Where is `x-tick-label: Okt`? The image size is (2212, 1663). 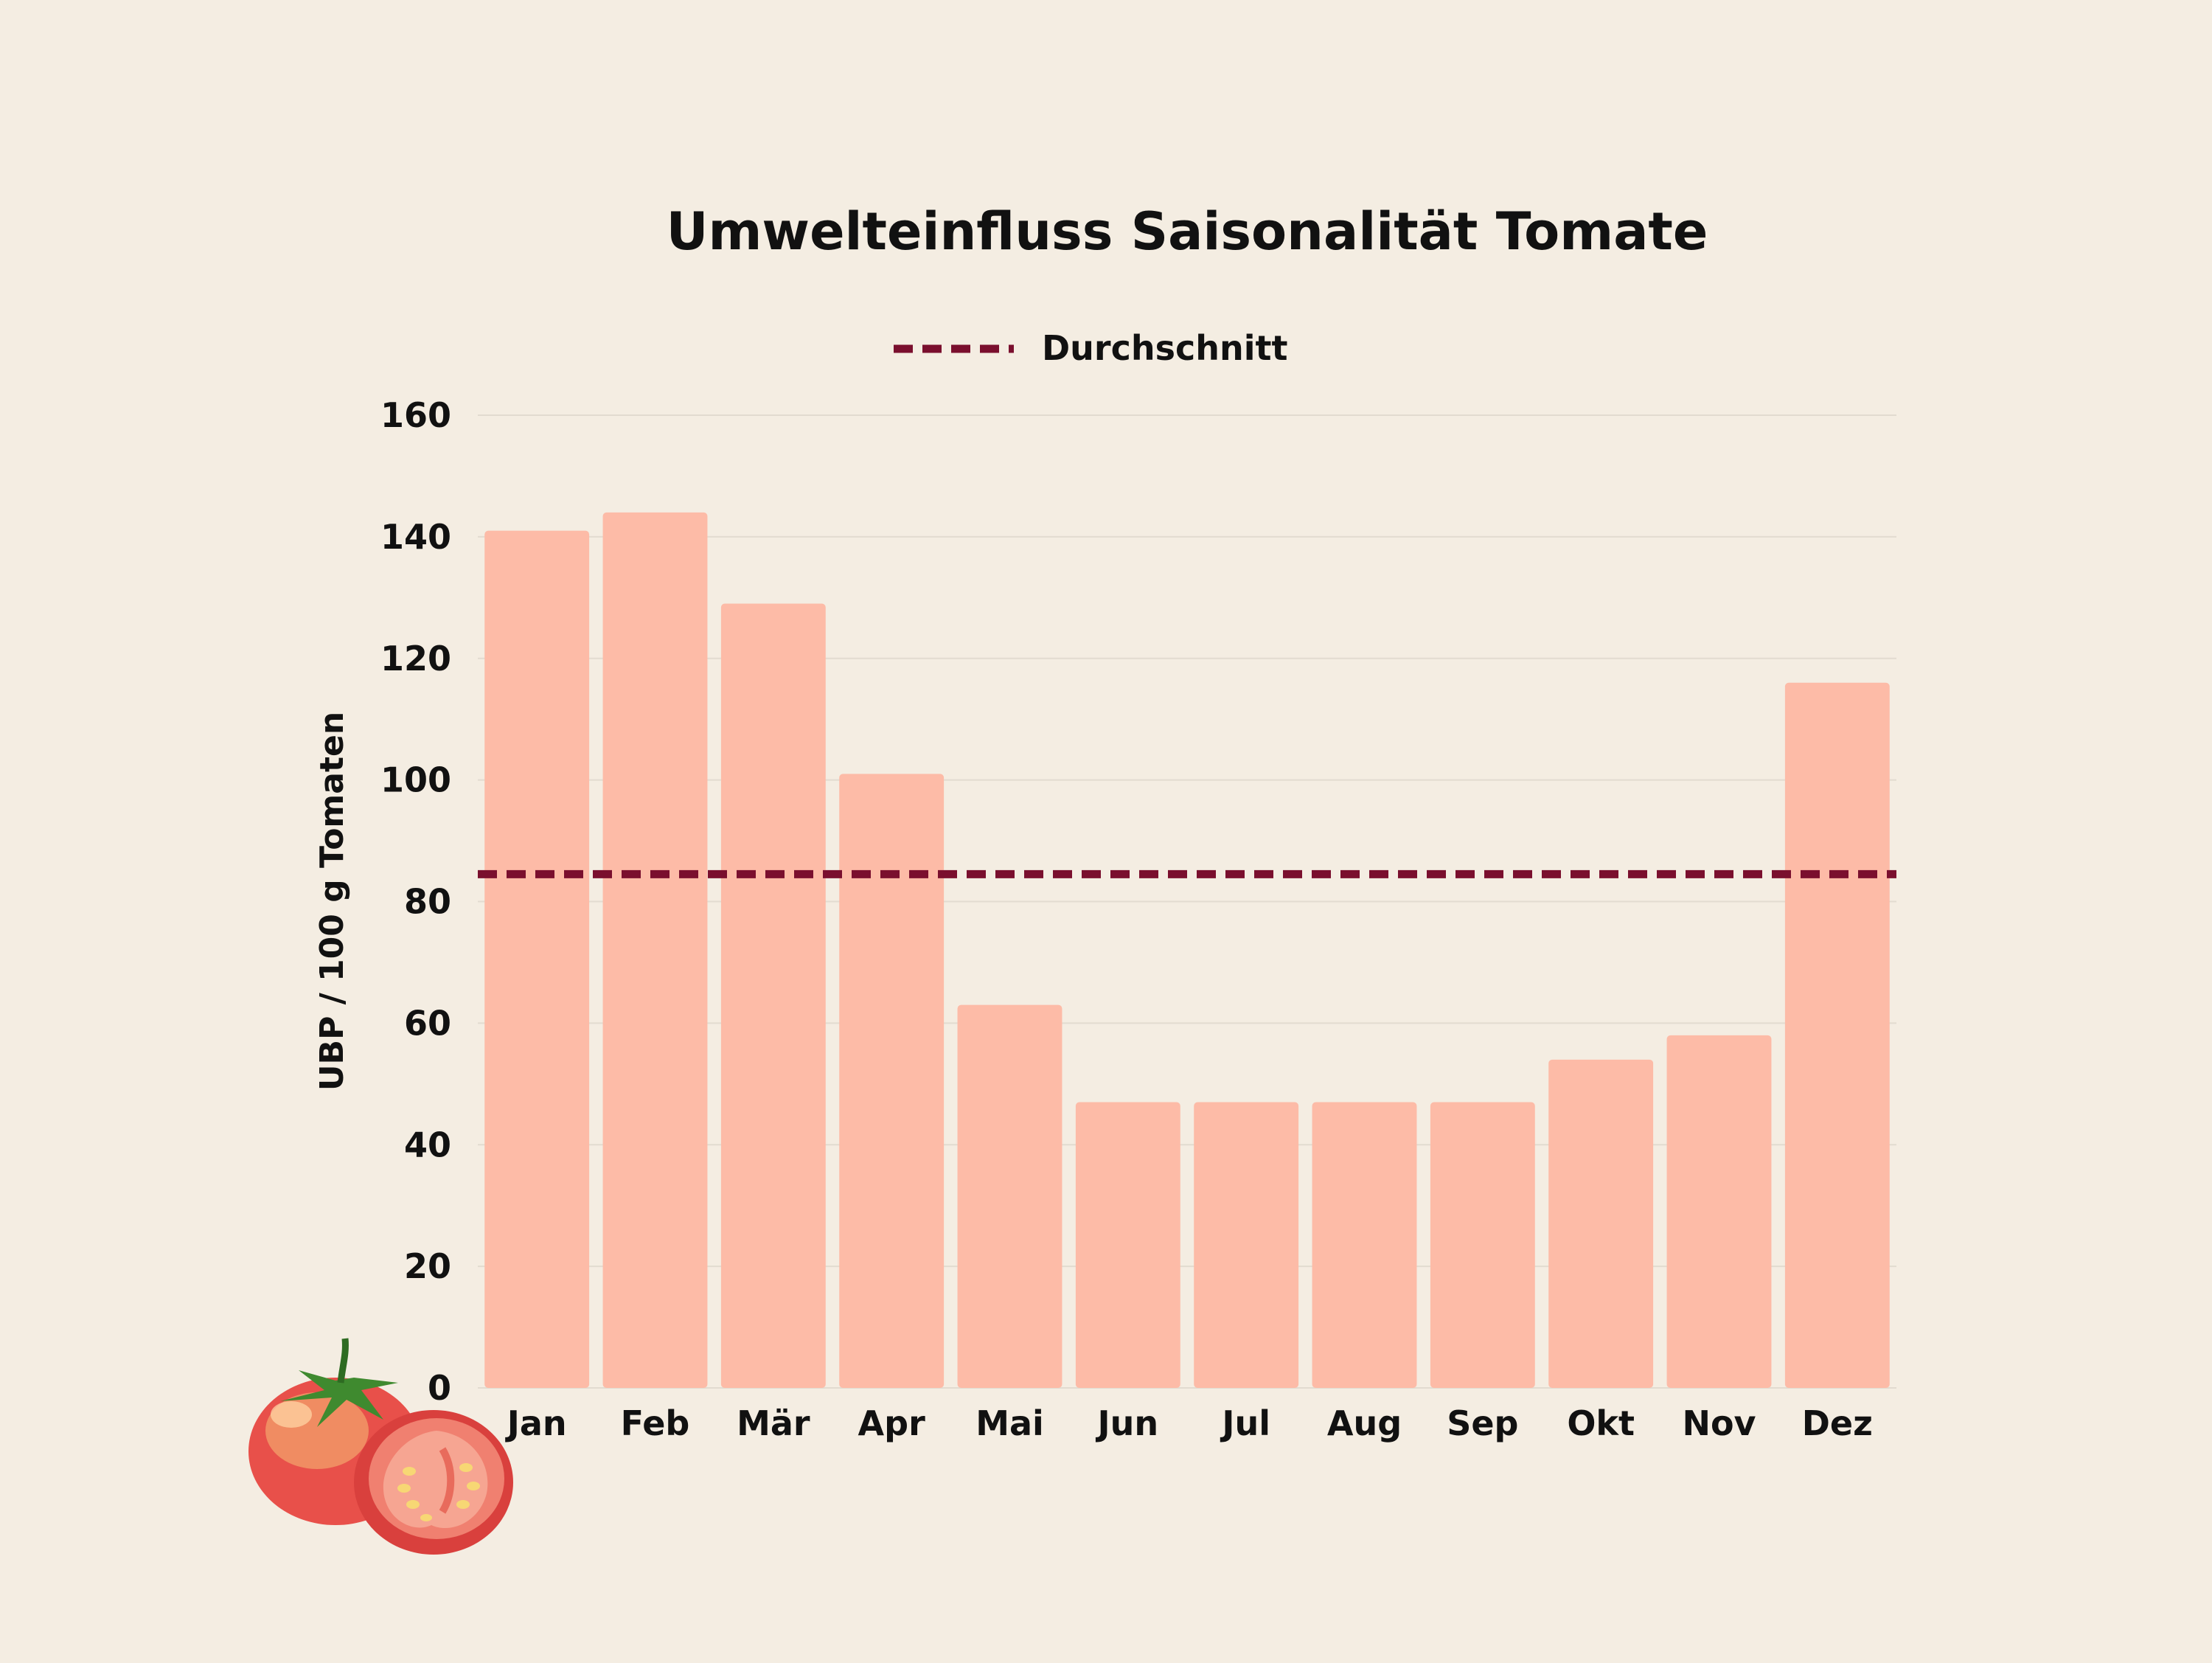 x-tick-label: Okt is located at coordinates (1601, 1423).